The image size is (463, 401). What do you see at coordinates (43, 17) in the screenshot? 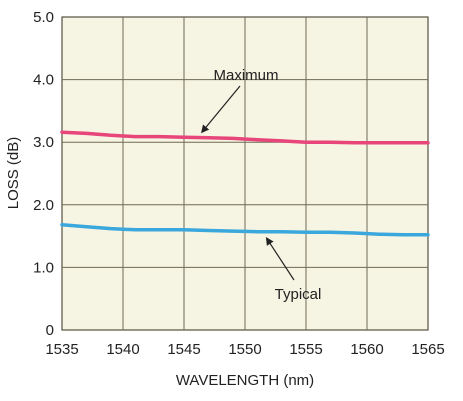
I see `y-tick-label: 5.0` at bounding box center [43, 17].